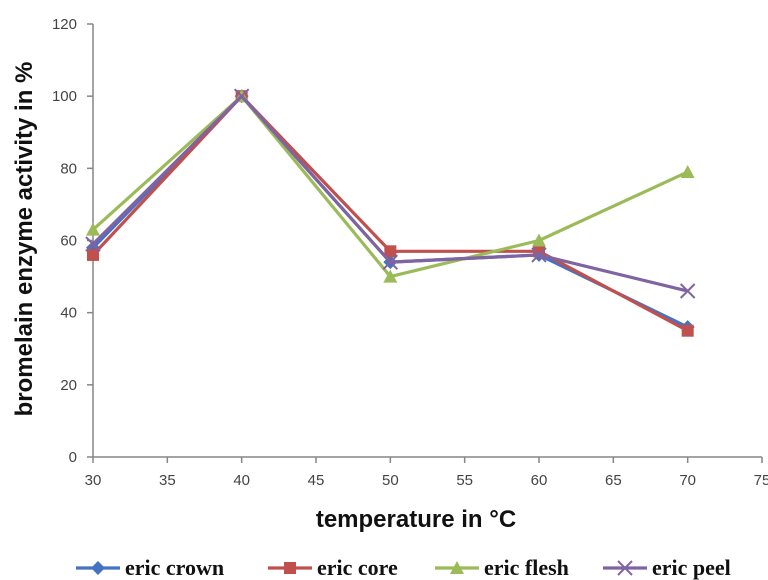 The width and height of the screenshot is (768, 580). I want to click on y-tick-label: 60, so click(68, 241).